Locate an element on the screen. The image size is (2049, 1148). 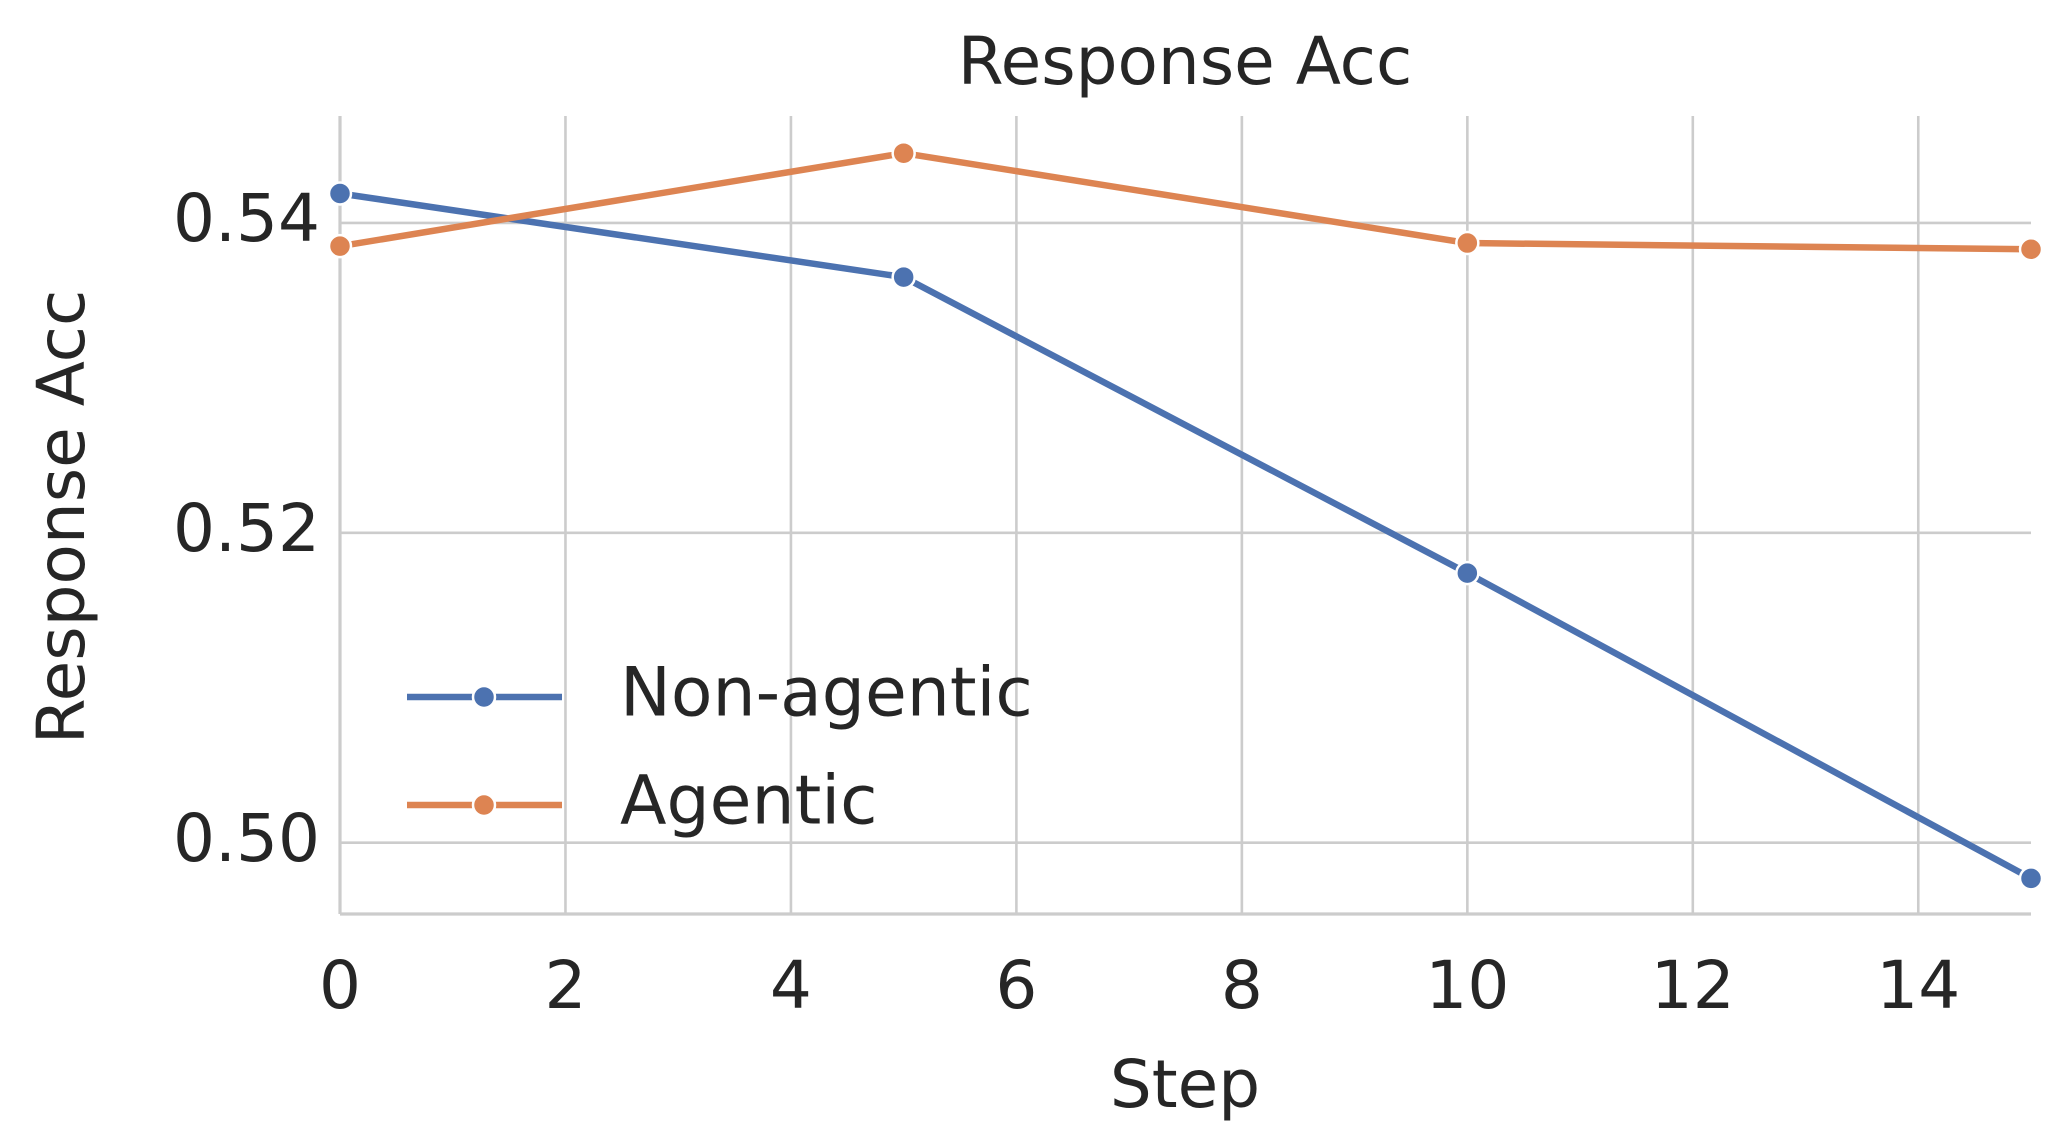
y-tick-label: 0.52 is located at coordinates (246, 528).